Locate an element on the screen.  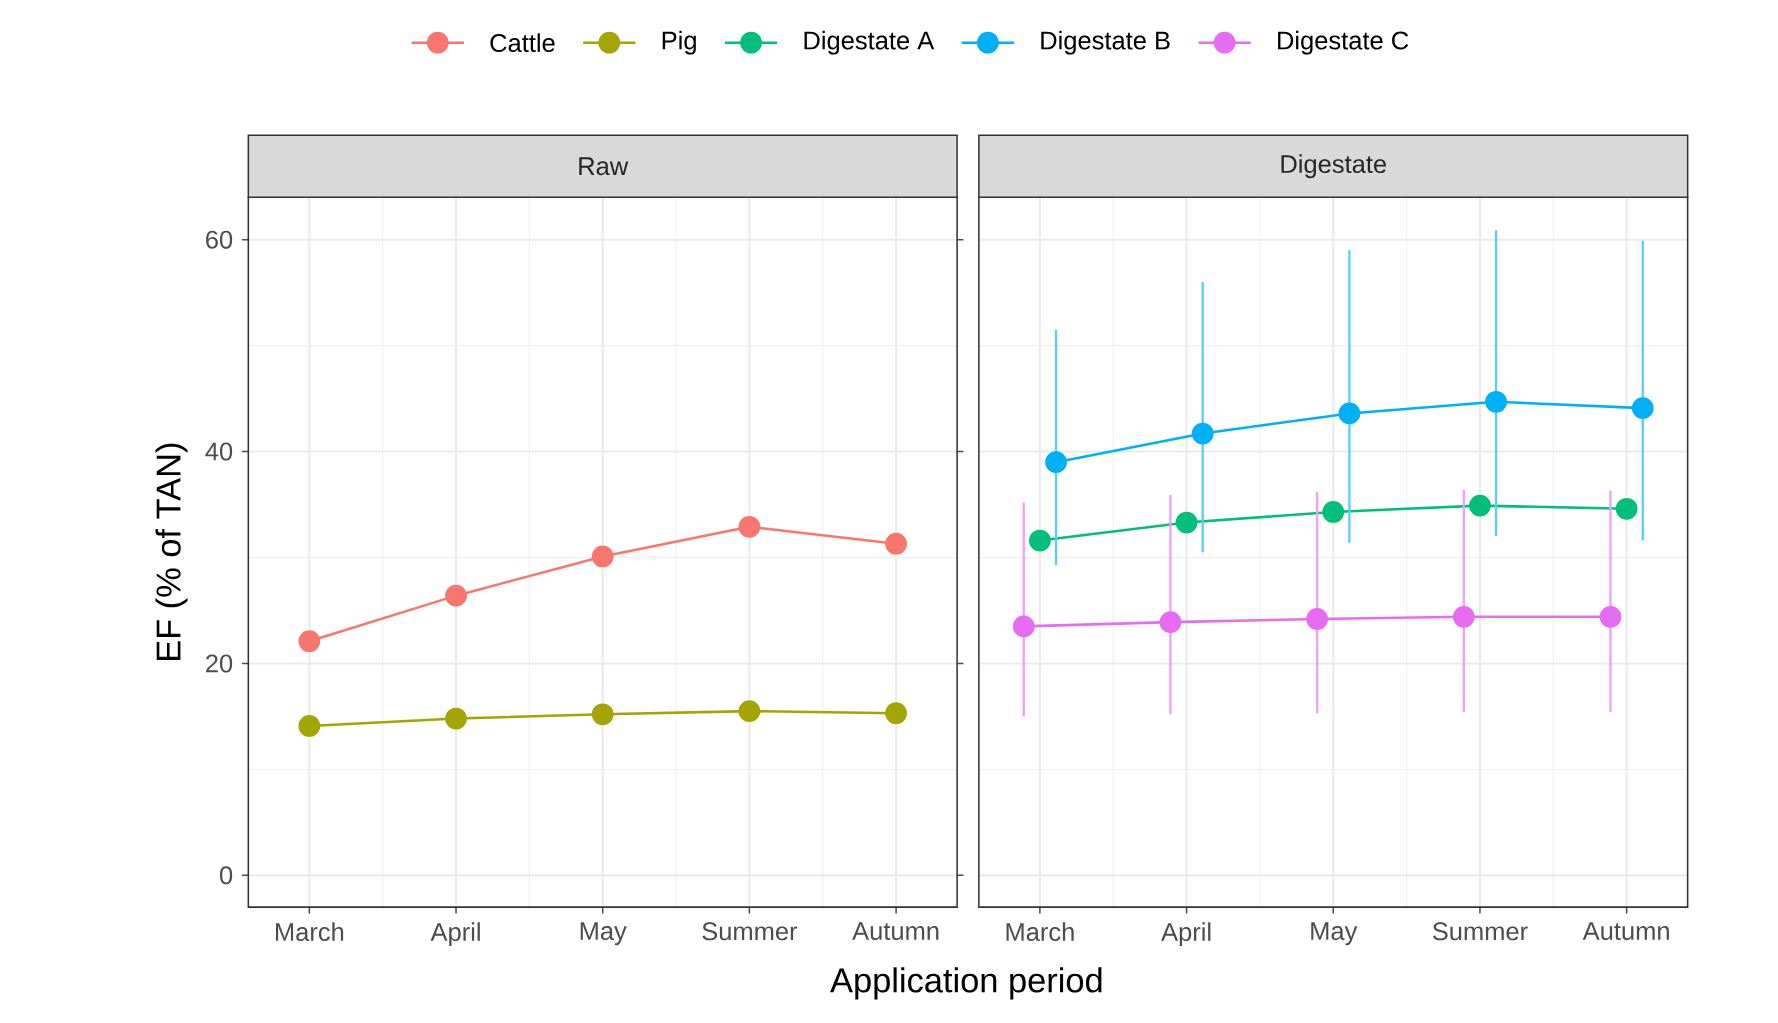
chart-title: Raw is located at coordinates (604, 166).